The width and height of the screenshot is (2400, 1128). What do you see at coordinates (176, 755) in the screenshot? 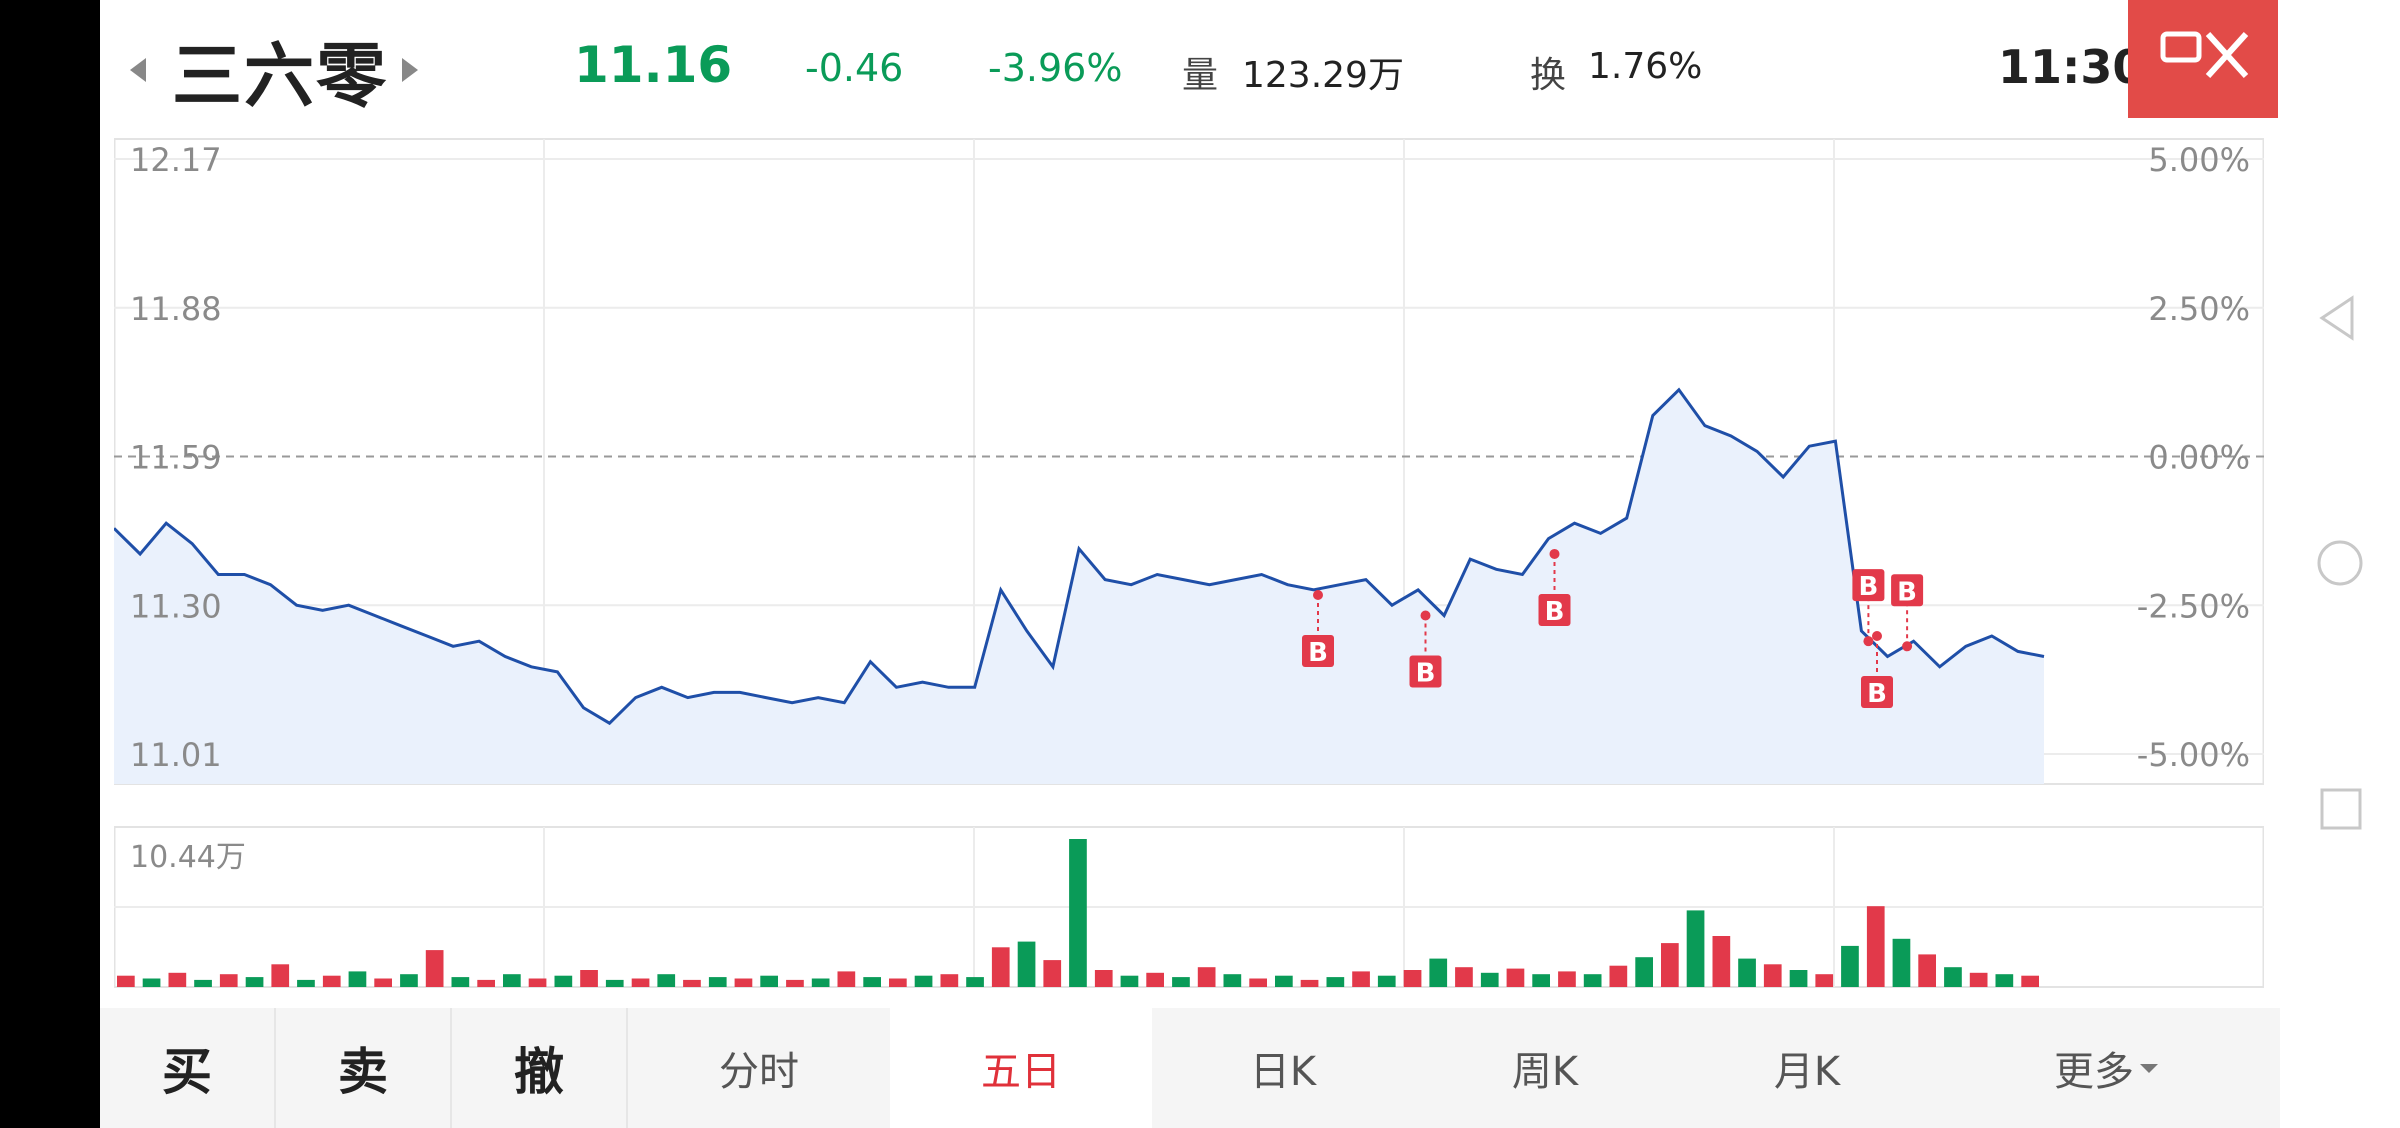
I see `left-tick-label: 11.01` at bounding box center [176, 755].